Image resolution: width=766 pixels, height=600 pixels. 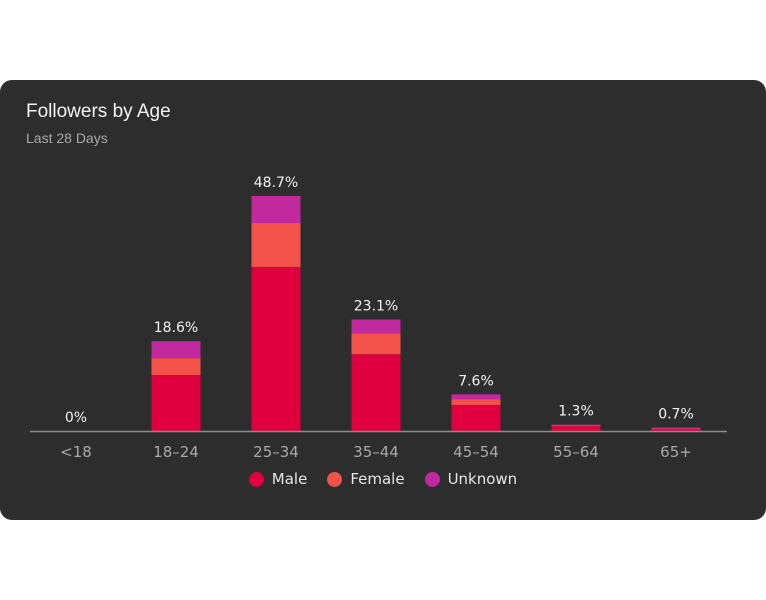 What do you see at coordinates (676, 415) in the screenshot?
I see `total-label: 0.7%` at bounding box center [676, 415].